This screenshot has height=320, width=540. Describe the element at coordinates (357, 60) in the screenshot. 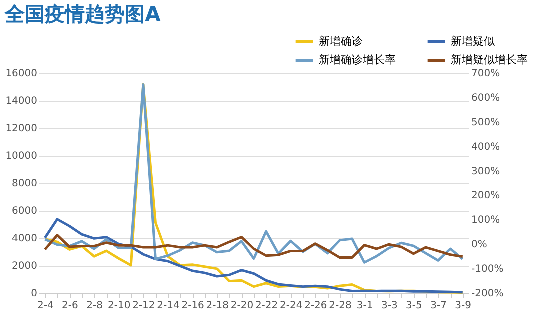

I see `legend-label: 新增确诊增长率` at that location.